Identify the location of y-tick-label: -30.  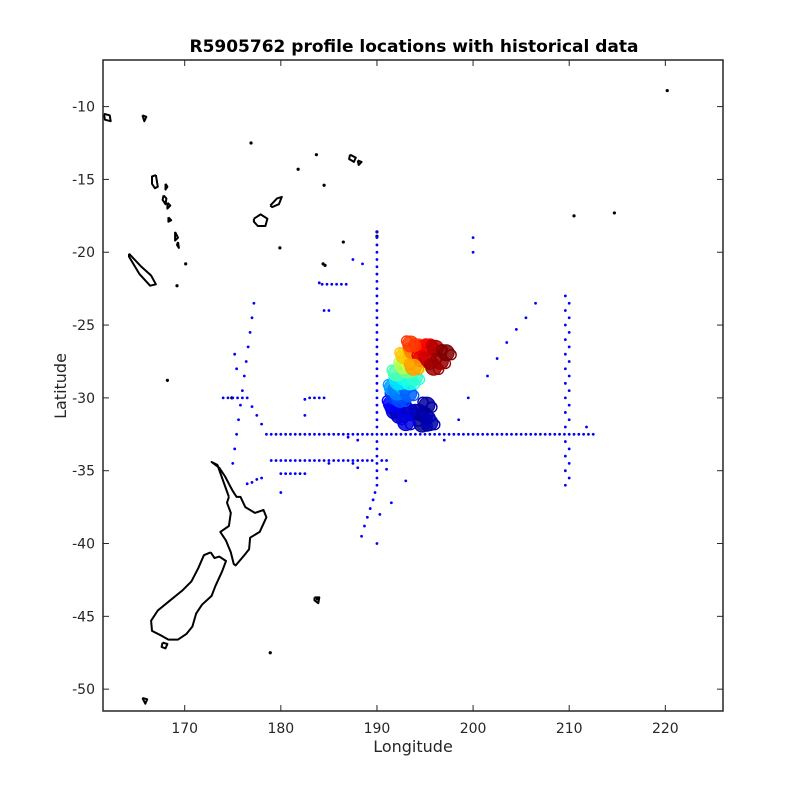
(83, 399).